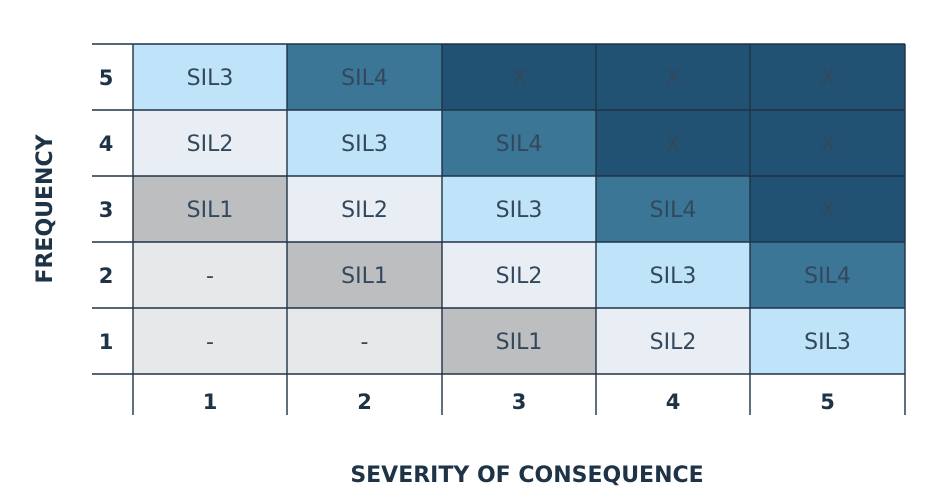 The height and width of the screenshot is (502, 950). I want to click on cell-f3-s5, so click(827, 209).